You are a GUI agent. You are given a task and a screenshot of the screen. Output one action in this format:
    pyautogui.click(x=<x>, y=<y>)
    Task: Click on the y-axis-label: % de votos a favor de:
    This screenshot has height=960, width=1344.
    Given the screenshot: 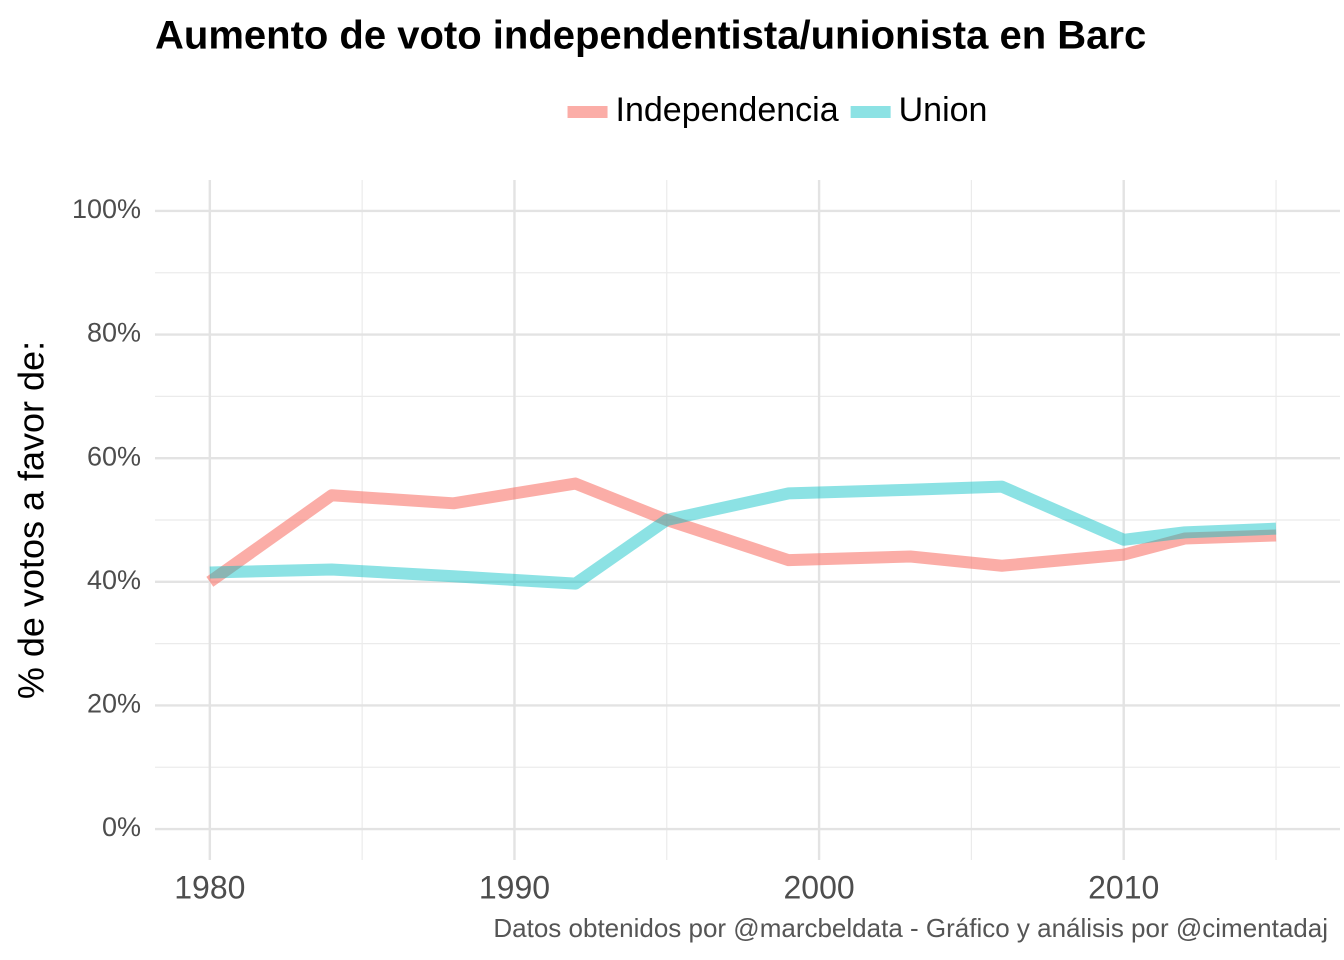 What is the action you would take?
    pyautogui.click(x=31, y=520)
    